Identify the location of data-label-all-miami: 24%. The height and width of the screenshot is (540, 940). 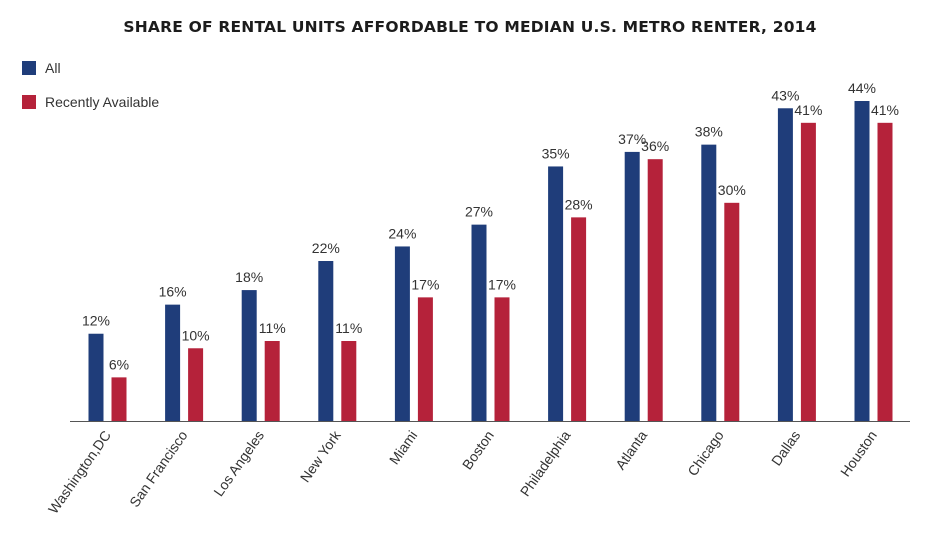
(402, 233).